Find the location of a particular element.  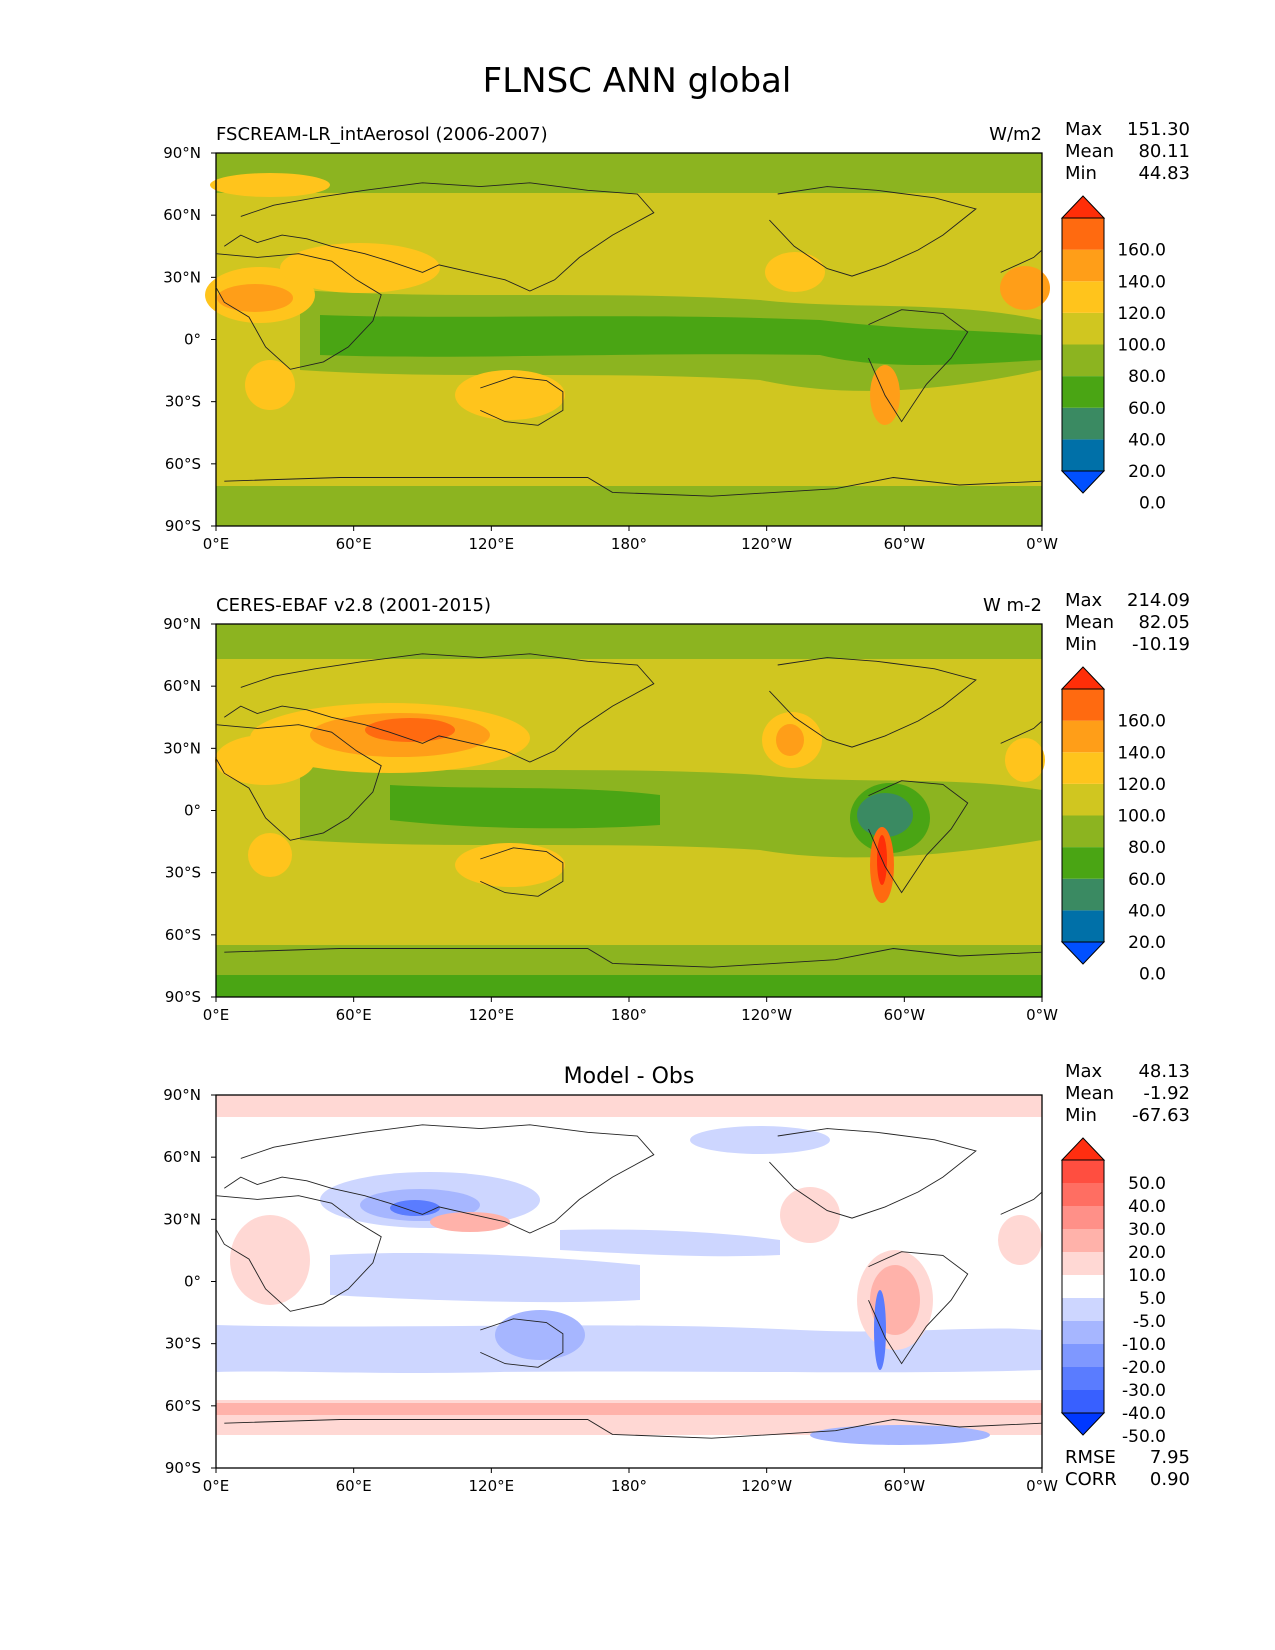

stat-label: Max is located at coordinates (1084, 1071).